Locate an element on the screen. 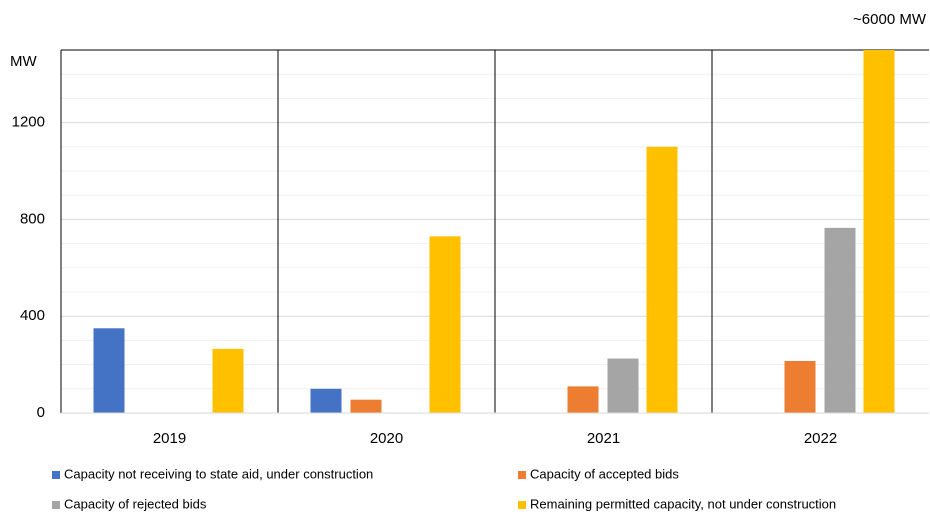 Image resolution: width=930 pixels, height=516 pixels. y-tick-label: 0 is located at coordinates (41, 412).